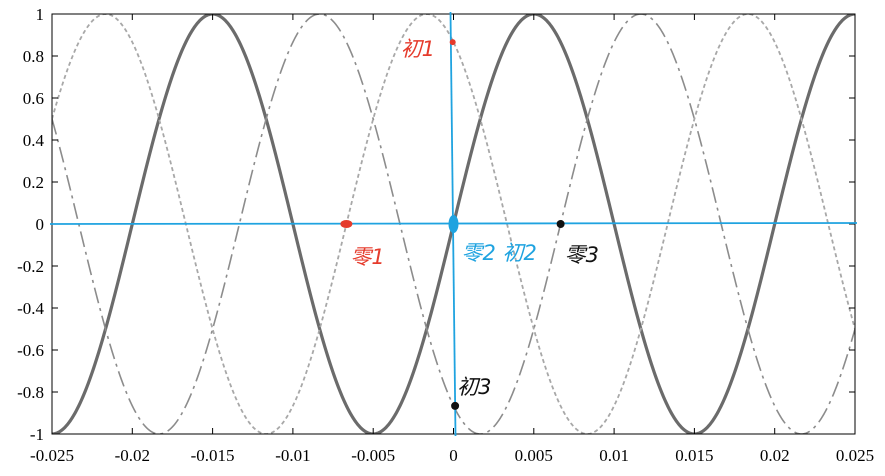 The height and width of the screenshot is (476, 885). What do you see at coordinates (694, 455) in the screenshot?
I see `x-tick-label: 0.015` at bounding box center [694, 455].